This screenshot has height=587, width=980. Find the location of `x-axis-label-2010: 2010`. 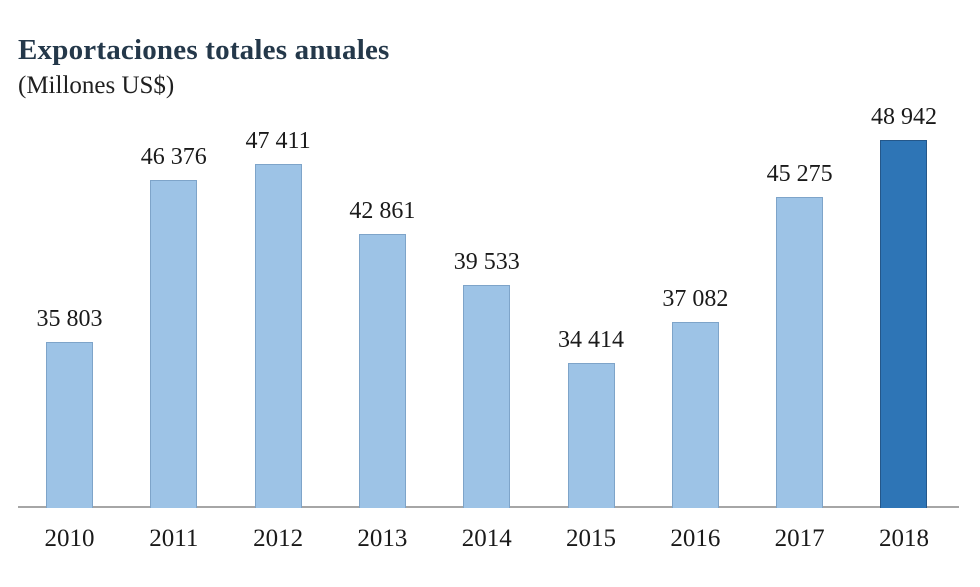

x-axis-label-2010: 2010 is located at coordinates (69, 538).